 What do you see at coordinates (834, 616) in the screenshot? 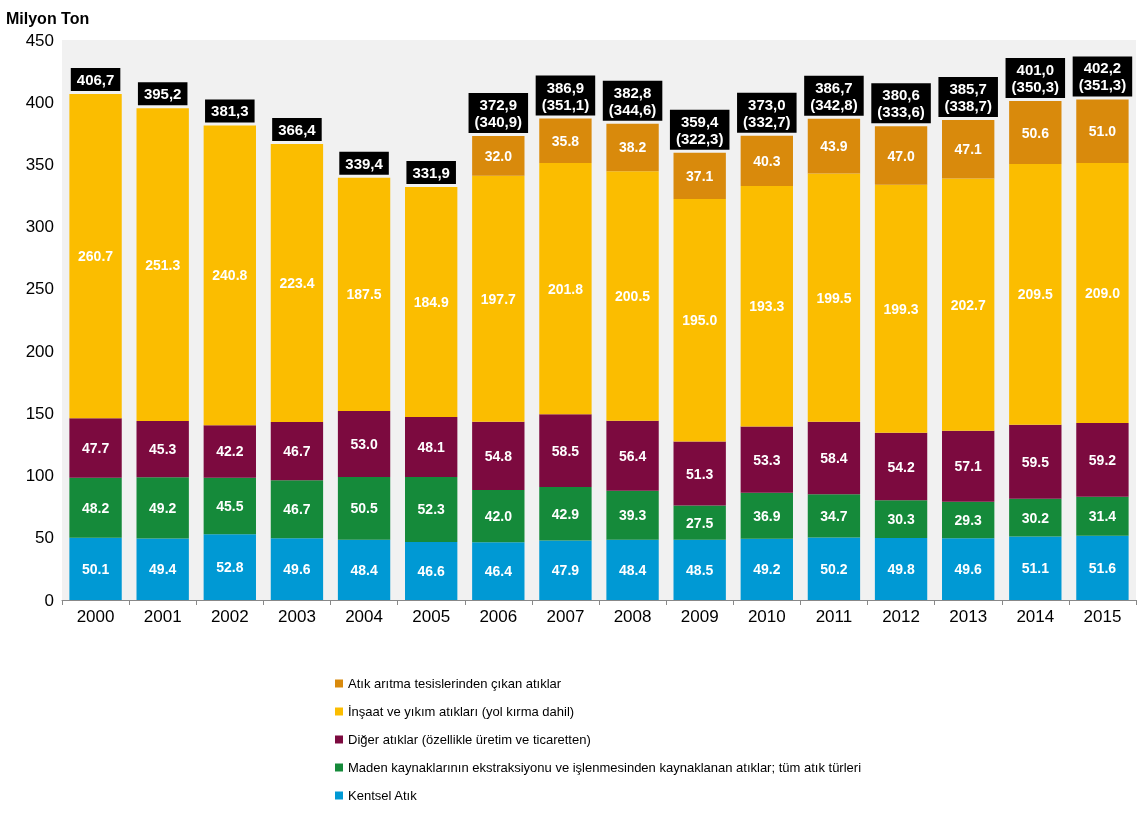
I see `x-tick-label: 2011` at bounding box center [834, 616].